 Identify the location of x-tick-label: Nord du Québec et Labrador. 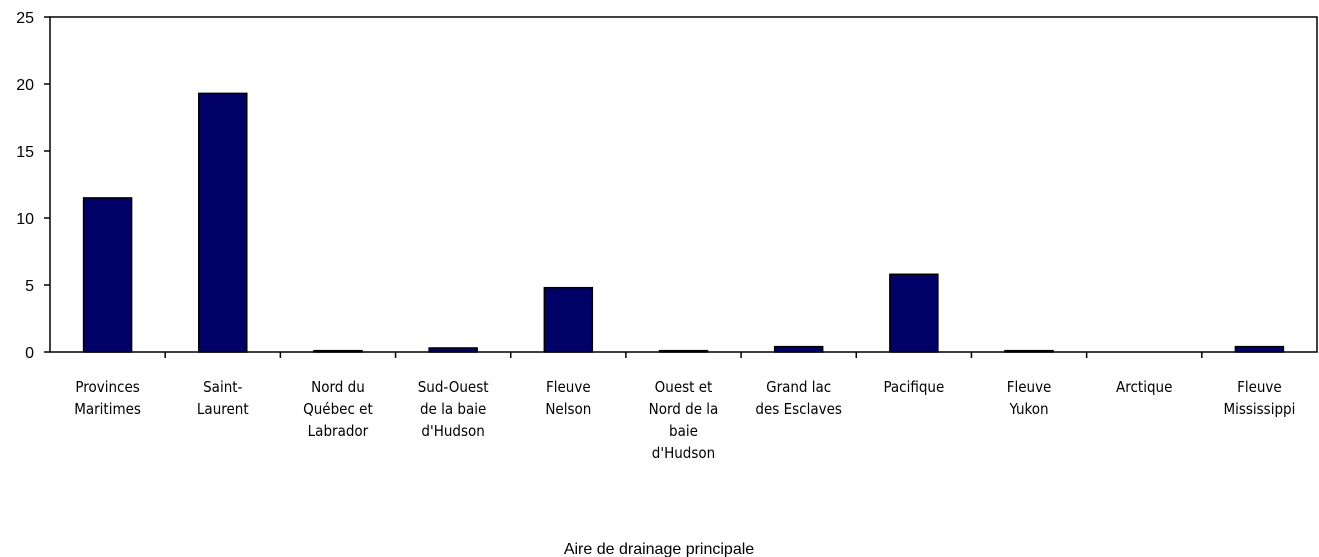
(338, 409).